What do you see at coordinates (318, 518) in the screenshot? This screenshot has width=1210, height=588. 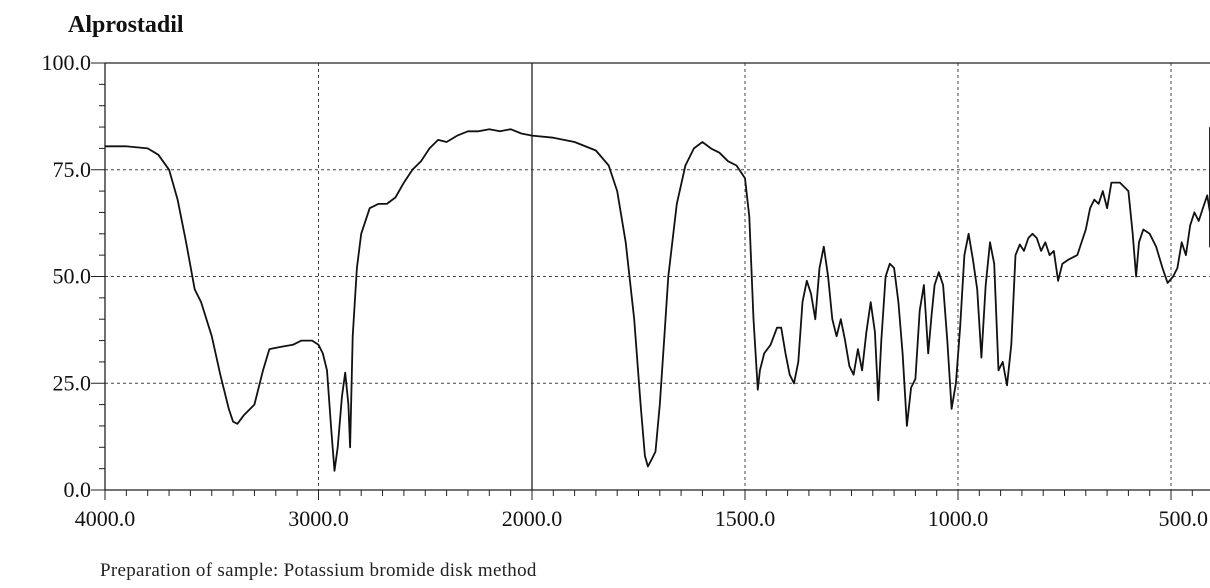 I see `x-tick-label: 3000.0` at bounding box center [318, 518].